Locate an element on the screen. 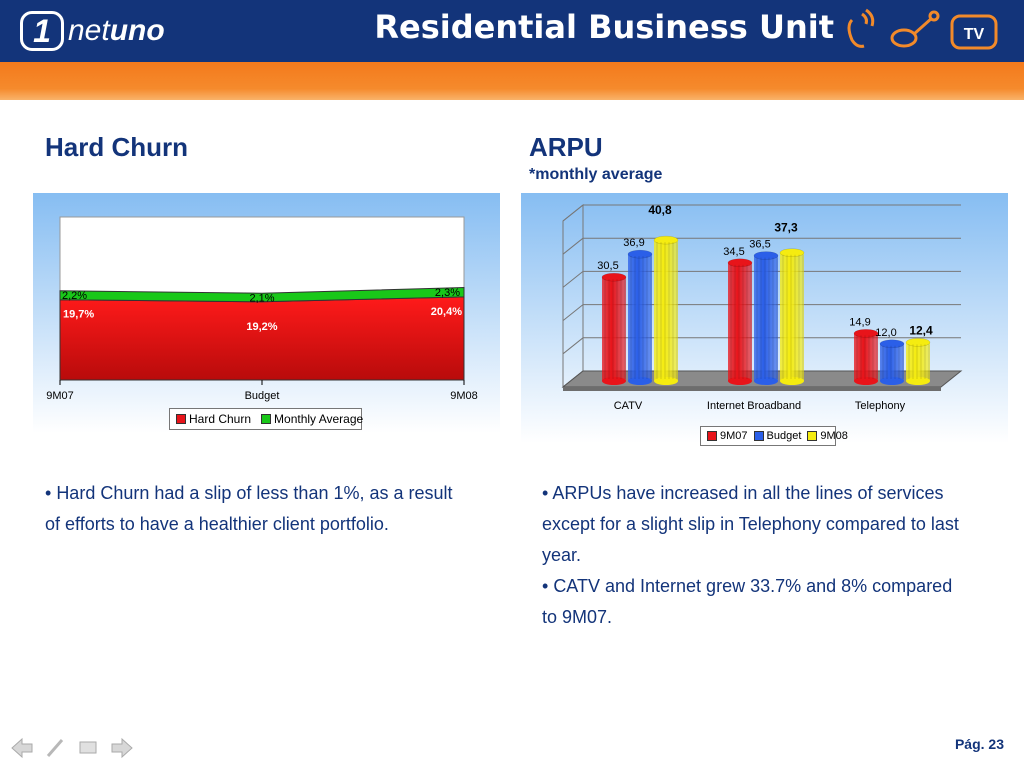 This screenshot has width=1024, height=768. page-title: Residential Business Unit is located at coordinates (604, 27).